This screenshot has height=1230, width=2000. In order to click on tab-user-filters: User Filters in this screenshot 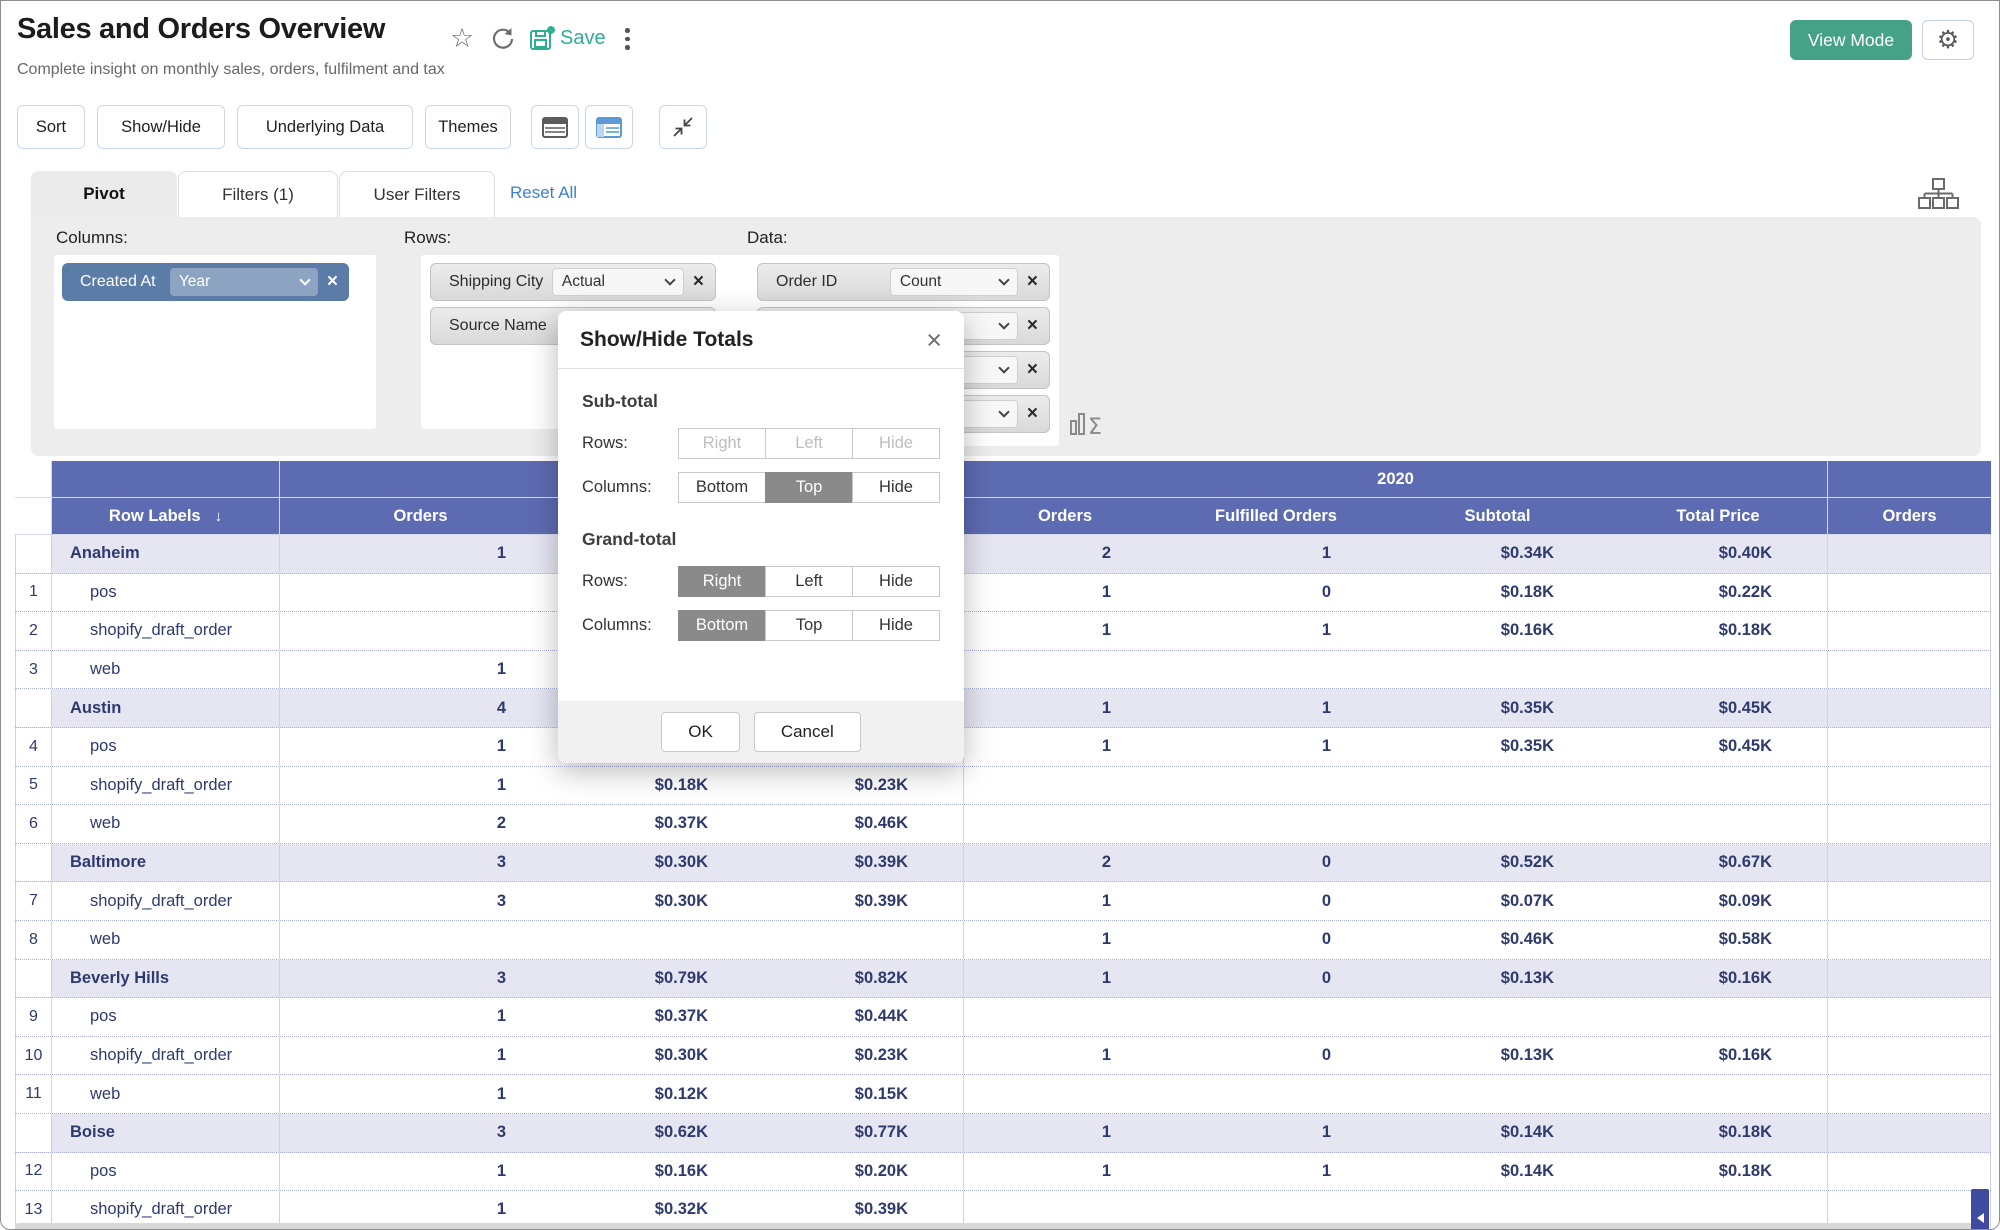, I will do `click(417, 194)`.